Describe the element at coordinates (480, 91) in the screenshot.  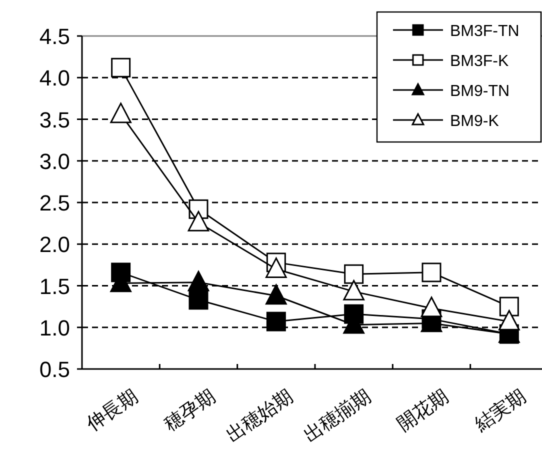
I see `legend-label: BM9-TN` at that location.